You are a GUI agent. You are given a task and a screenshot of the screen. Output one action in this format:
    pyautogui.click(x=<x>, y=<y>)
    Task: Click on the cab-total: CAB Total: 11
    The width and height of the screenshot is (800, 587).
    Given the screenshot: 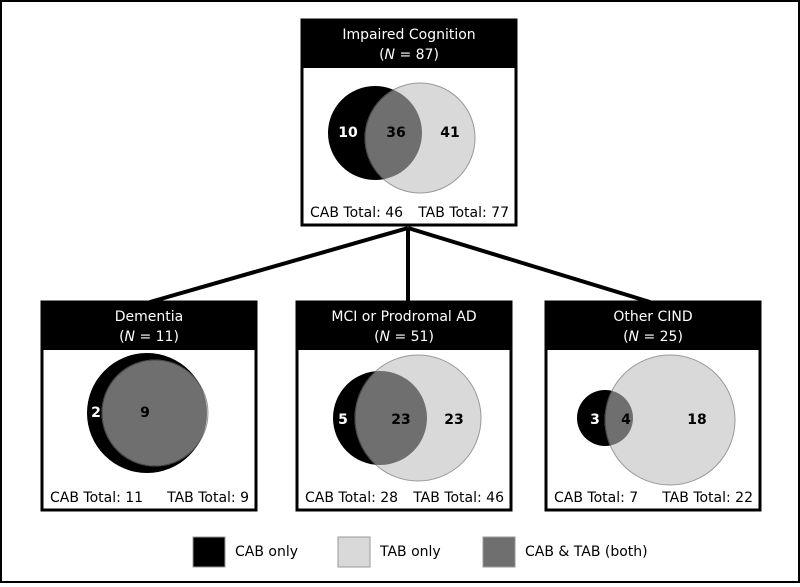 What is the action you would take?
    pyautogui.click(x=96, y=498)
    